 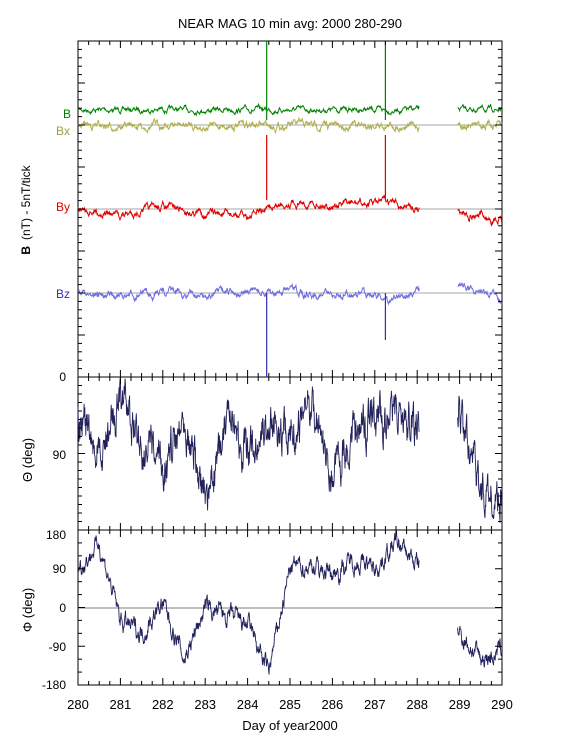 What do you see at coordinates (290, 125) in the screenshot?
I see `series-bx-line` at bounding box center [290, 125].